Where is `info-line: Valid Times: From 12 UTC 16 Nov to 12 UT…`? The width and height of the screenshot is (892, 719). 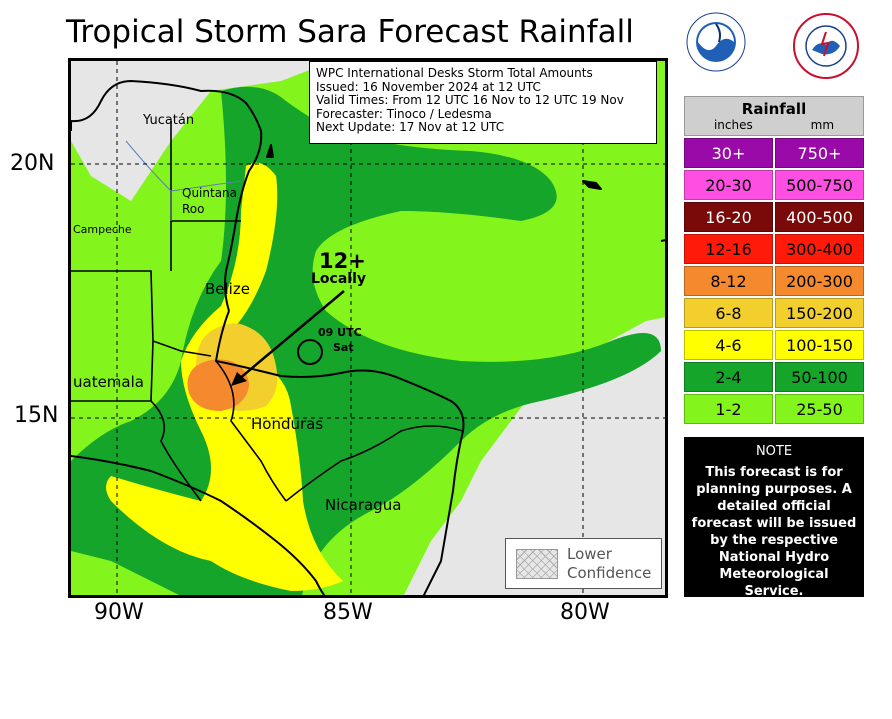
info-line: Valid Times: From 12 UTC 16 Nov to 12 UT… is located at coordinates (470, 100).